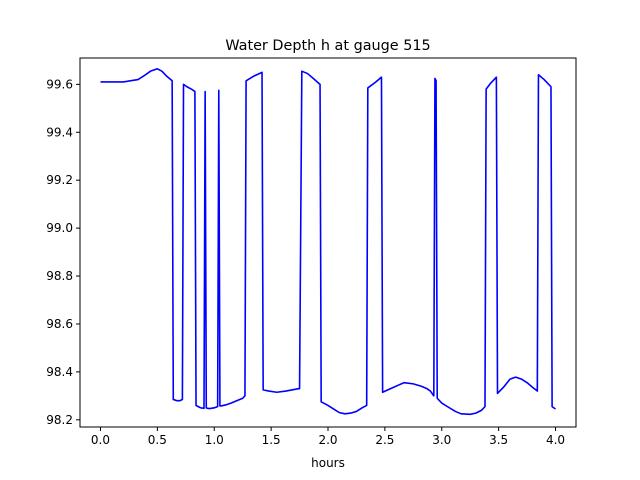 This screenshot has height=480, width=640. What do you see at coordinates (328, 463) in the screenshot?
I see `x-axis-label: hours` at bounding box center [328, 463].